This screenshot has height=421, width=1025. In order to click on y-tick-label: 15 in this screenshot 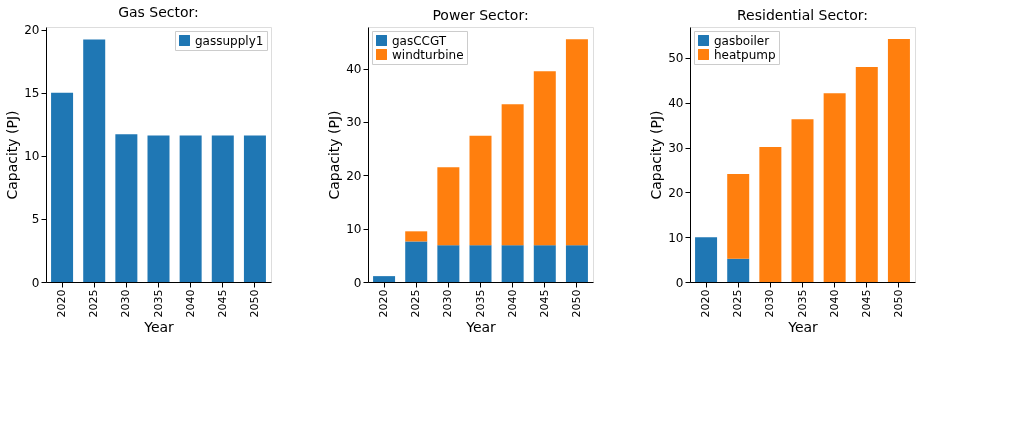, I will do `click(32, 93)`.